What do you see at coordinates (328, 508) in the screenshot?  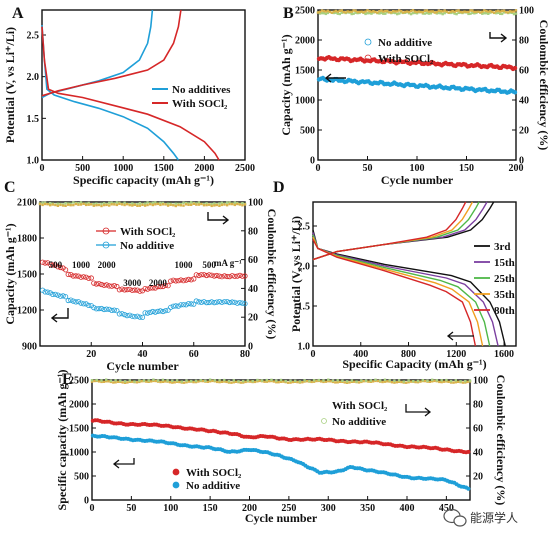 I see `panel-e-xtick-label: 300` at bounding box center [328, 508].